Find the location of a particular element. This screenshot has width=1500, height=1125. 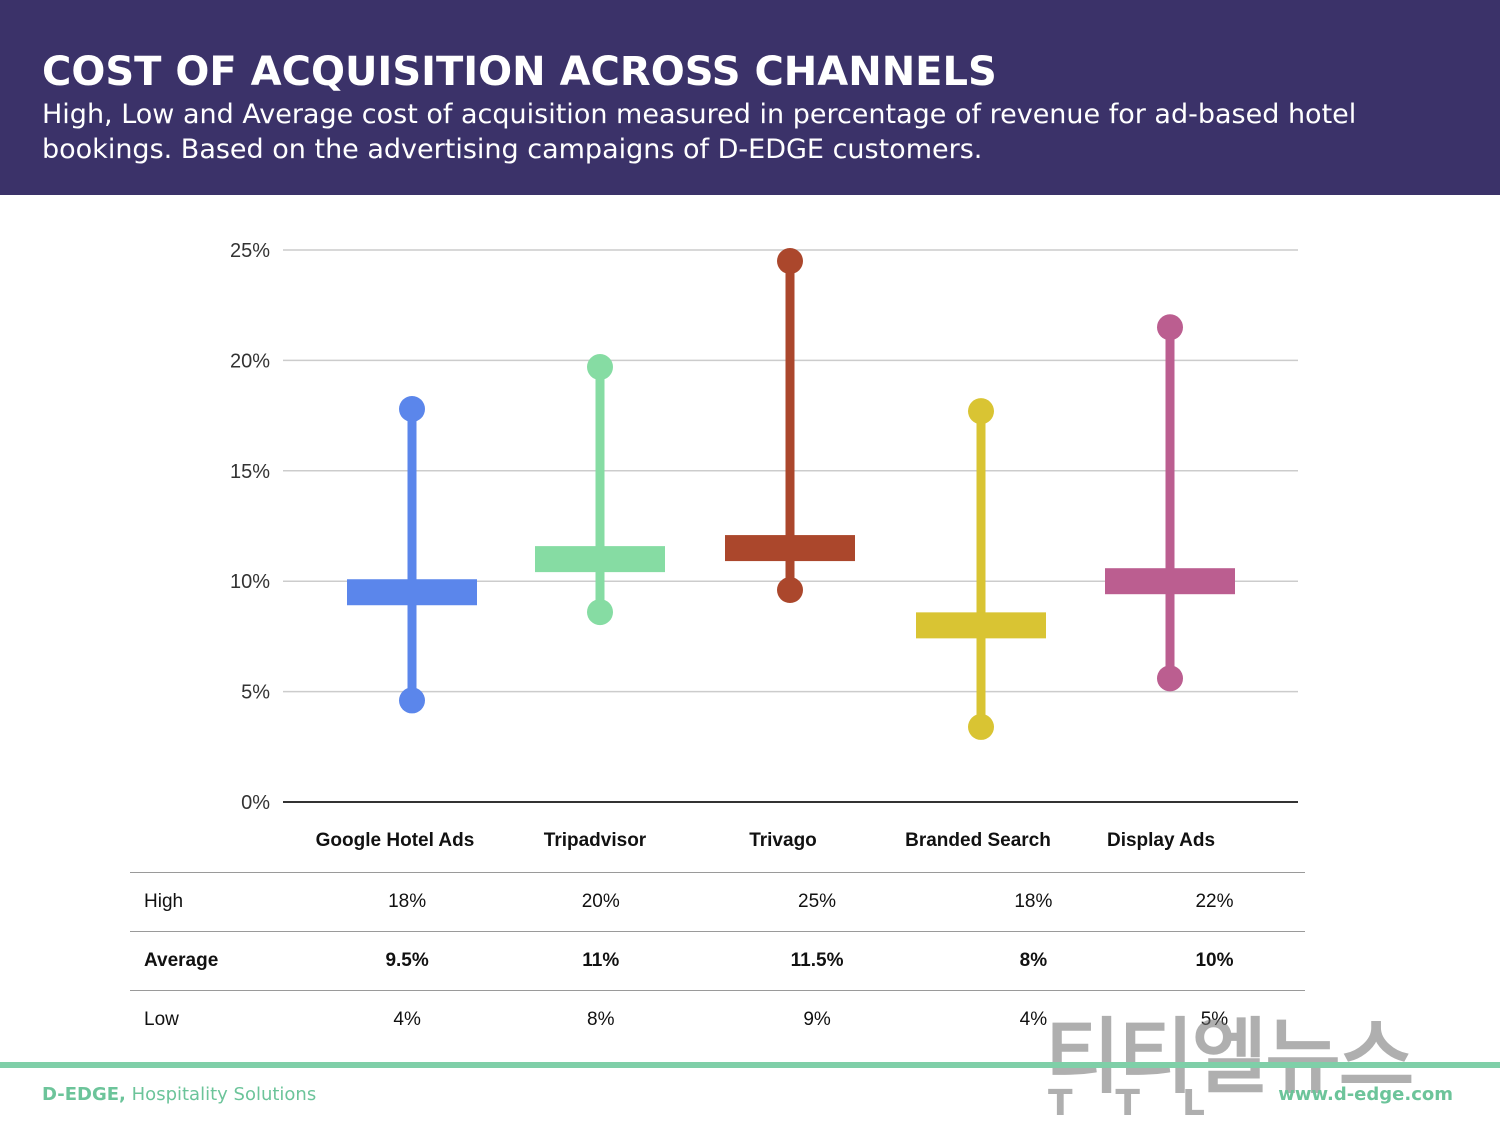

footer-brand: D-EDGE, Hospitality Solutions is located at coordinates (179, 1094).